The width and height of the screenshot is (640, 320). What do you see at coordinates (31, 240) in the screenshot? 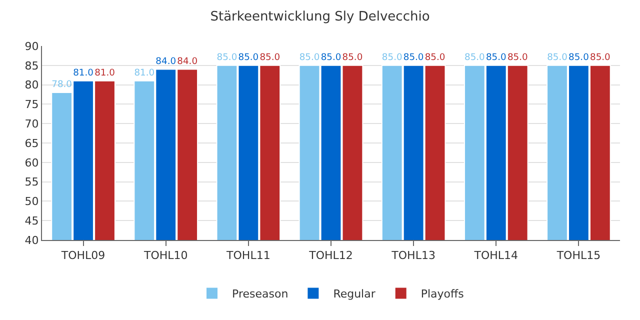
I see `y-tick-label: 40` at bounding box center [31, 240].